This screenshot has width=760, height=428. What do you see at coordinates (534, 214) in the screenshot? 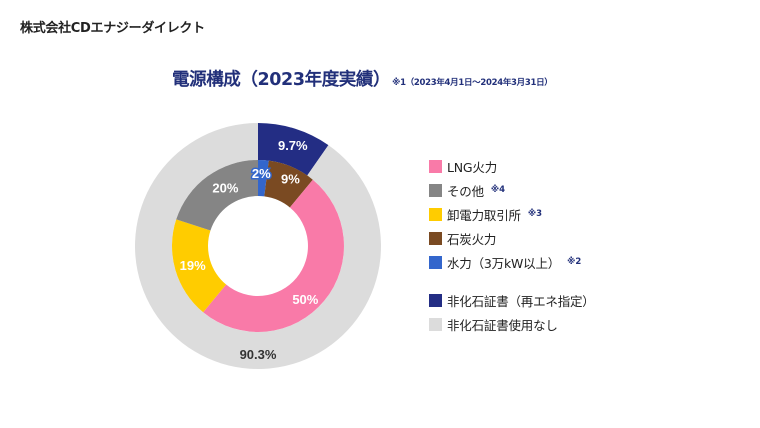
I see `legend-note: ※3` at bounding box center [534, 214].